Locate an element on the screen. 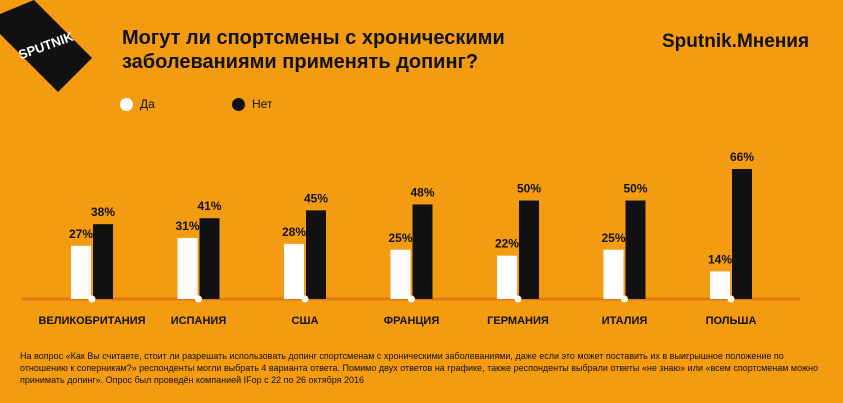  x-tick-label: ИСПАНИЯ is located at coordinates (199, 321).